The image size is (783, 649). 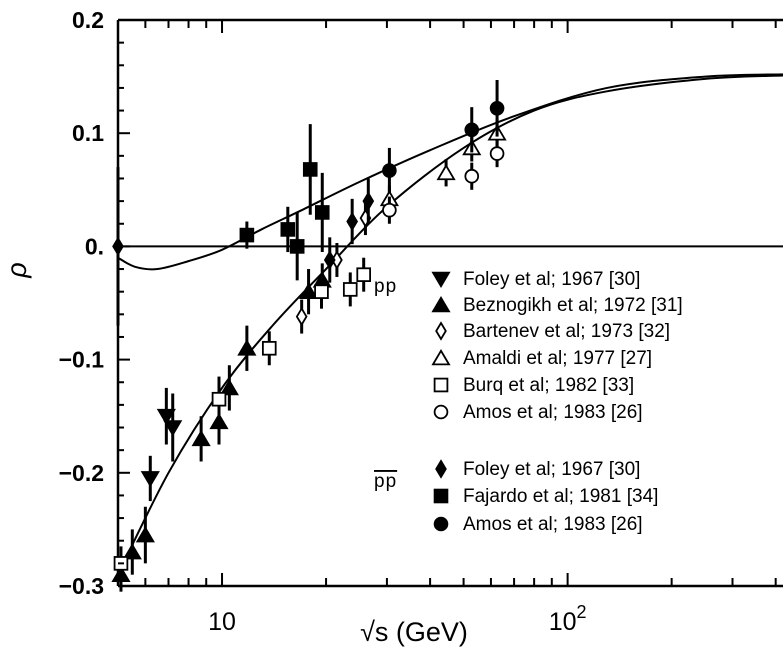 I want to click on x-tick-labels: 10 102, so click(x=397, y=619).